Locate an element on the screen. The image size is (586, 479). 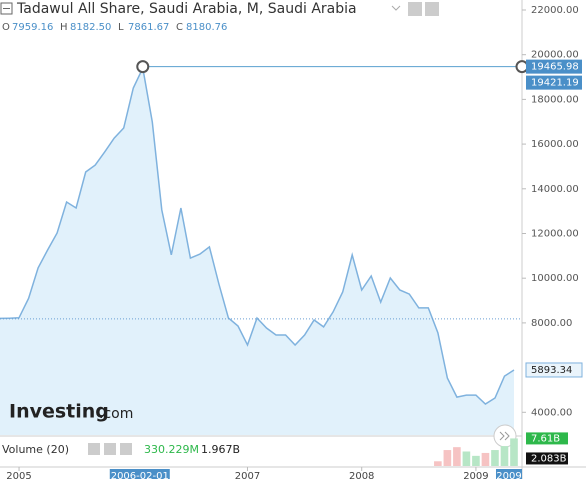
x-highlight-label: 2009 is located at coordinates (508, 475).